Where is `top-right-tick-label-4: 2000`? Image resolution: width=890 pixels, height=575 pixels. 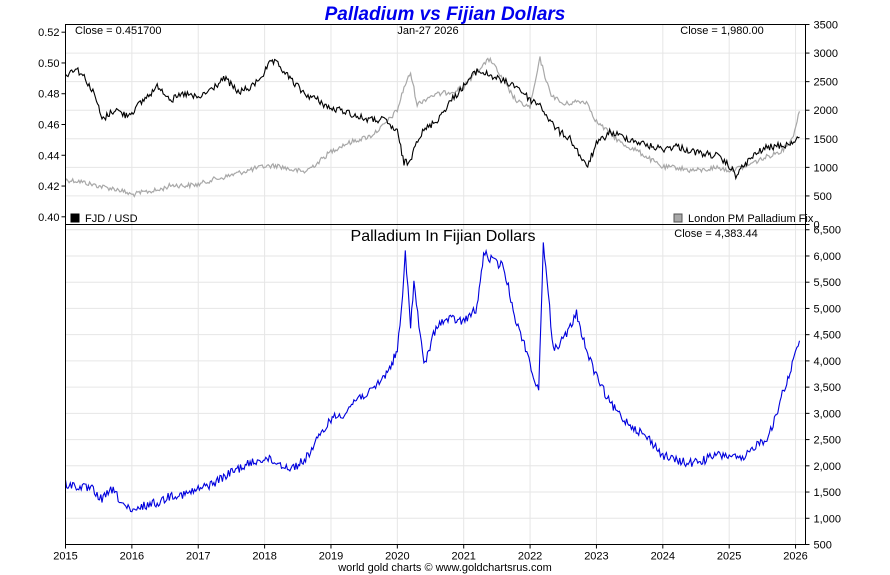
top-right-tick-label-4: 2000 is located at coordinates (826, 111).